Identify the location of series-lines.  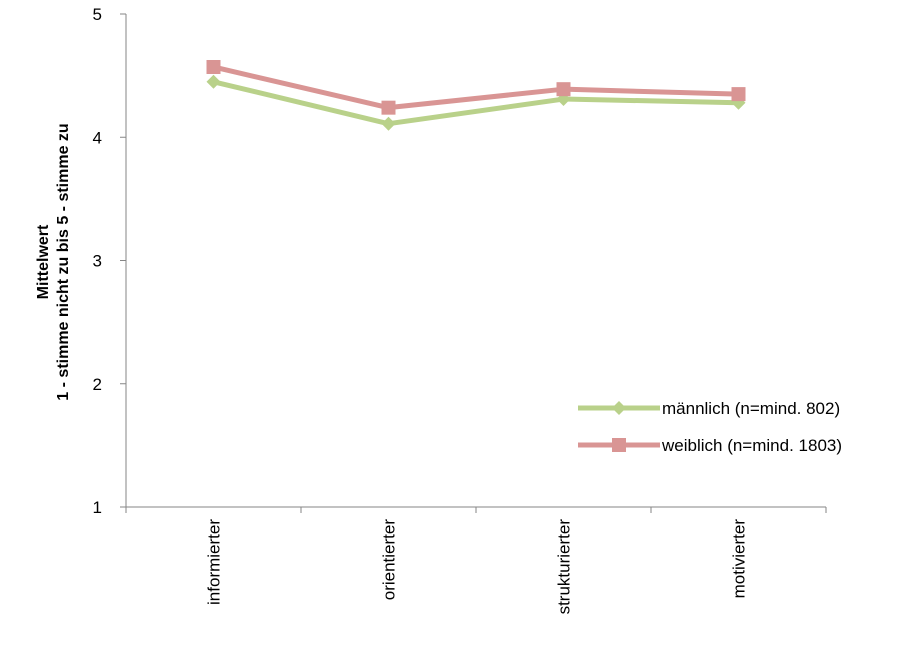
(476, 95).